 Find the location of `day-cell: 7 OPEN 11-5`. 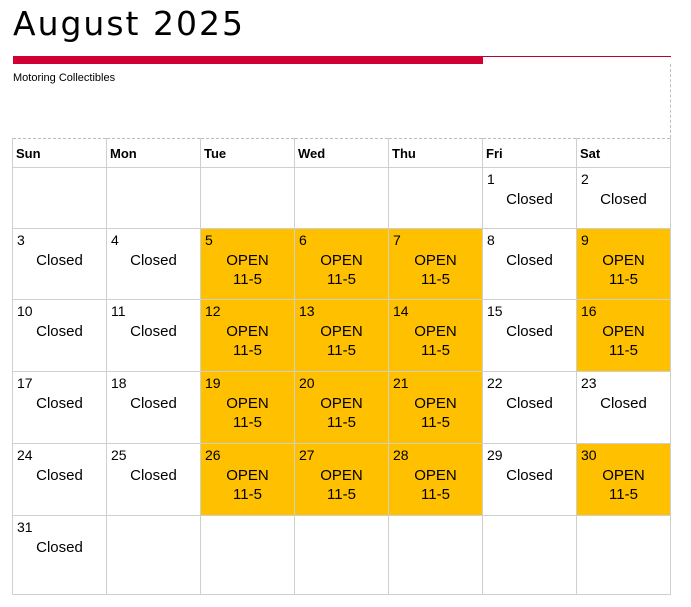

day-cell: 7 OPEN 11-5 is located at coordinates (435, 264).